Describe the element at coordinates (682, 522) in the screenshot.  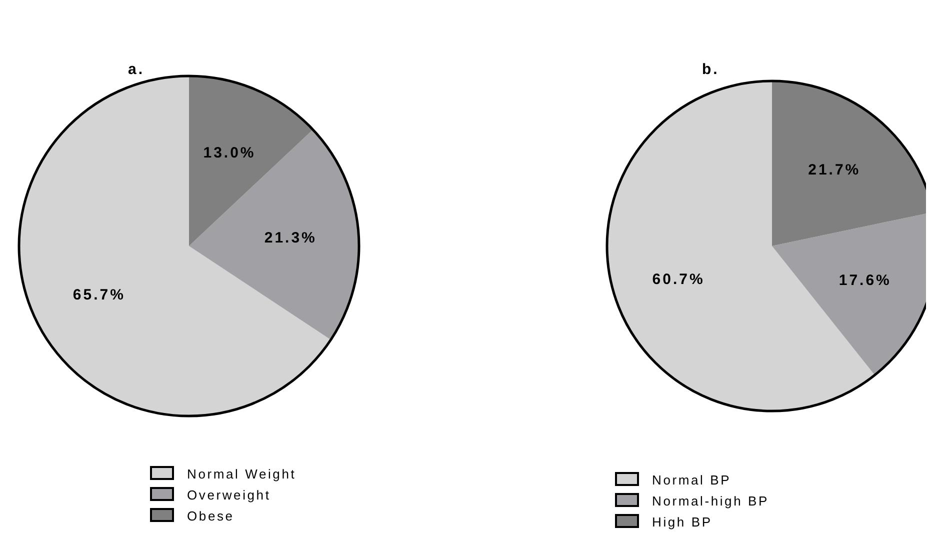
I see `legend-label: High BP` at that location.